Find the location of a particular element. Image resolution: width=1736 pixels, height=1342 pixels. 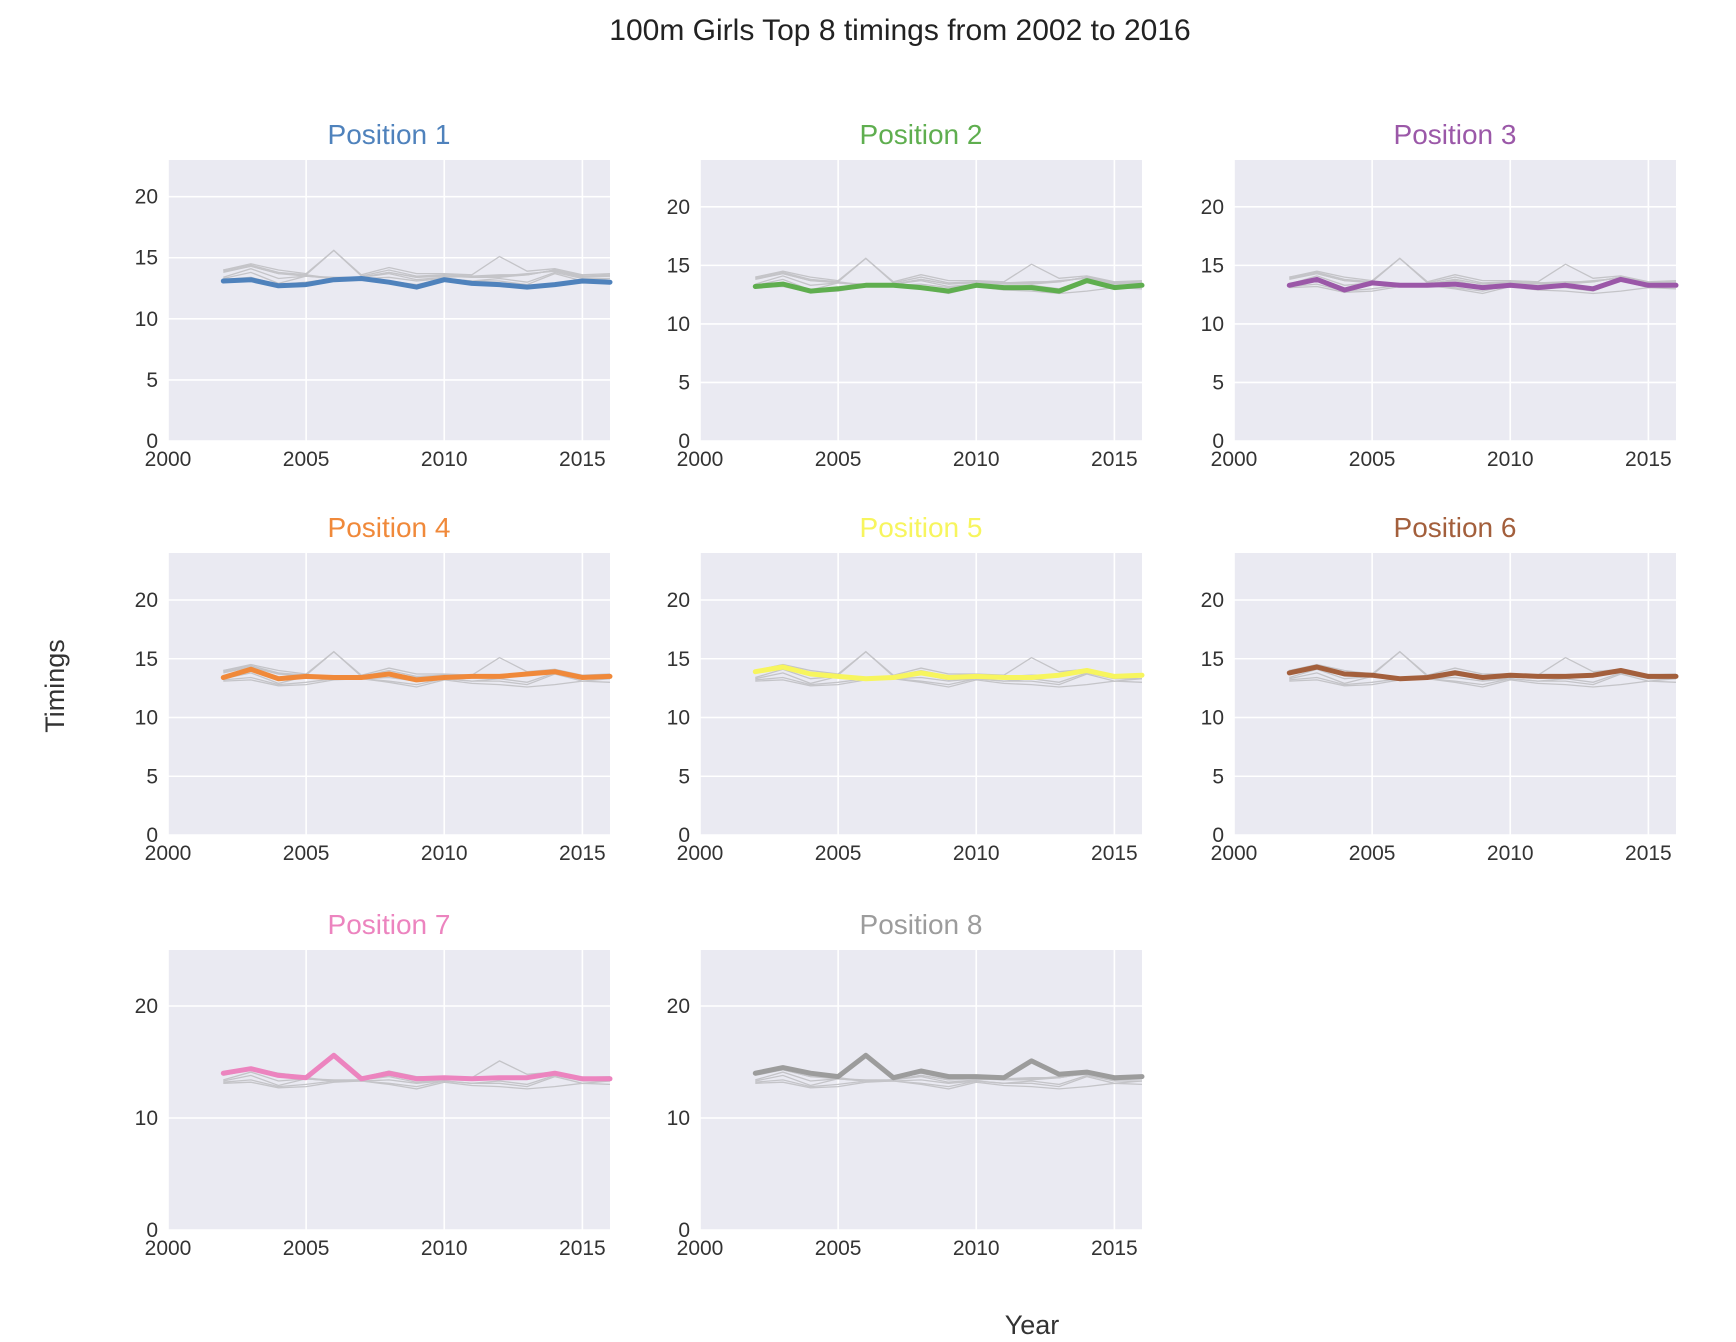

subplot-position-4: Position 4 2000 2005 2010 2015 0 5 10 15 20 is located at coordinates (374, 688).